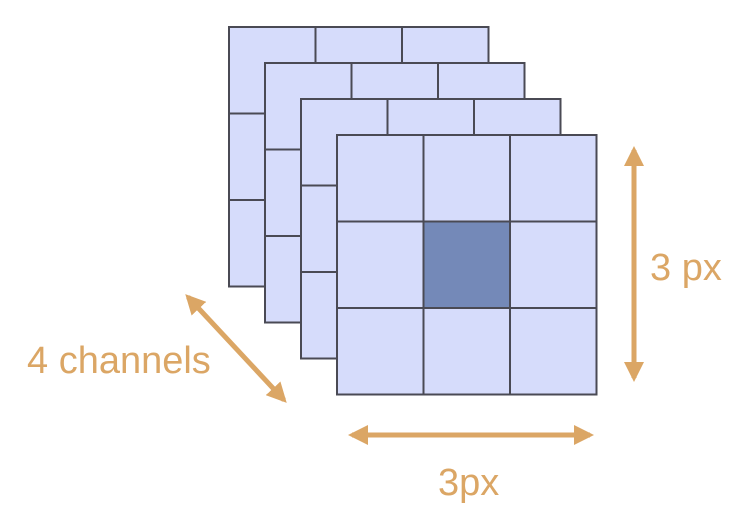 The width and height of the screenshot is (742, 514). I want to click on highlighted-center-cell, so click(466, 264).